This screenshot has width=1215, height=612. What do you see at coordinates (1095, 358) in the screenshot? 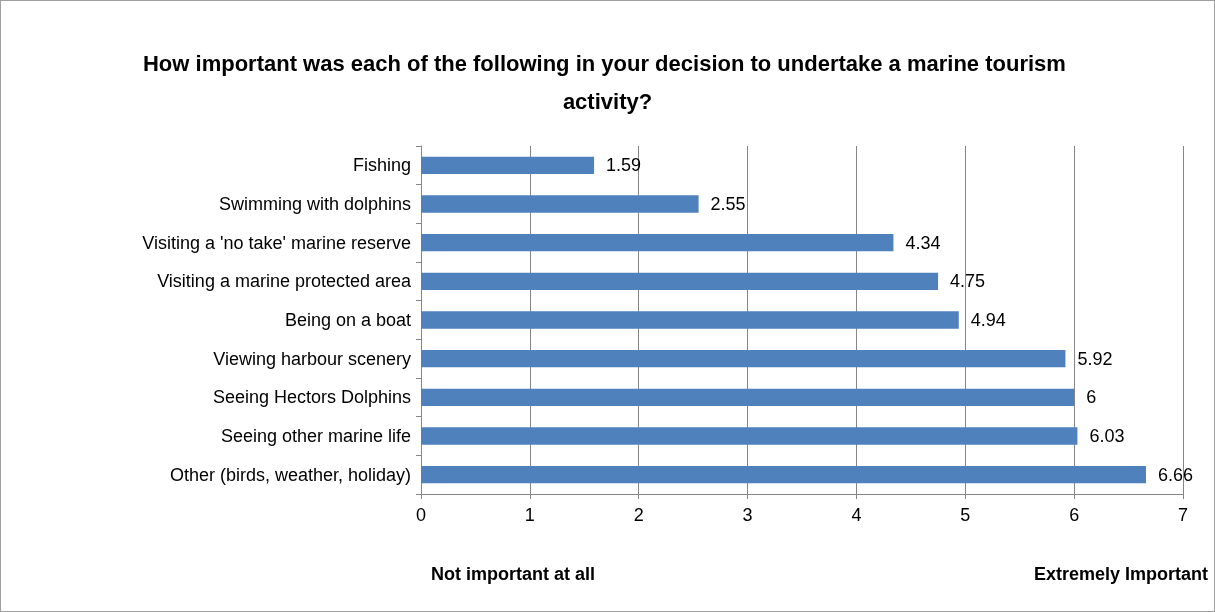
I see `data-label: 5.92` at bounding box center [1095, 358].